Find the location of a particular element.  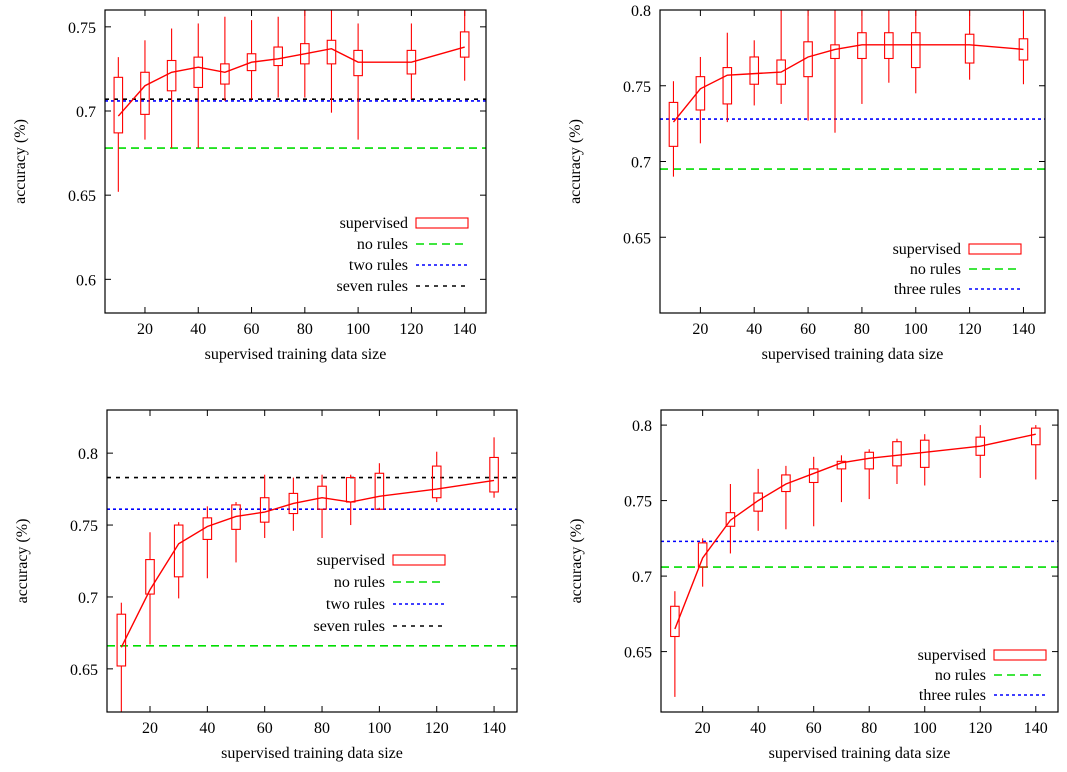

y-tick-label: 0.6 is located at coordinates (86, 280).